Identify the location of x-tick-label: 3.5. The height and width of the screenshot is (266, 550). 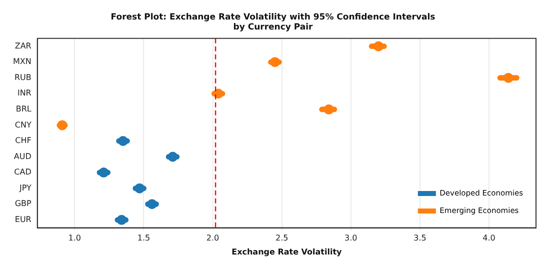
(420, 238).